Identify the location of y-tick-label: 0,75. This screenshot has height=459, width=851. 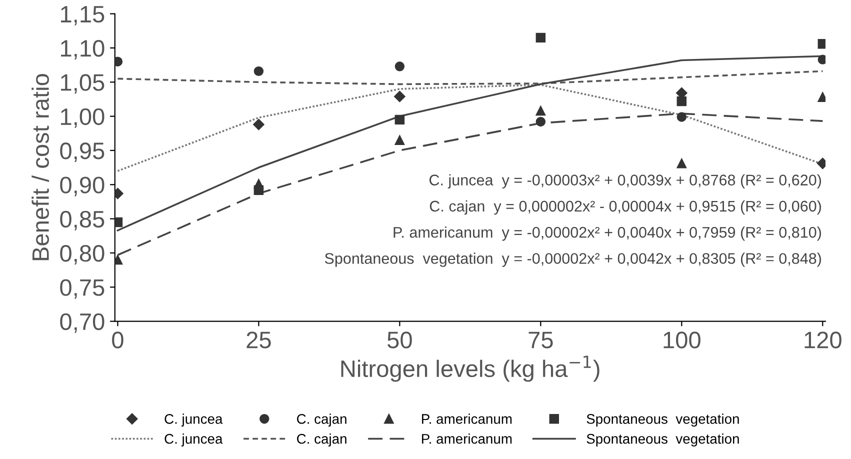
(82, 289).